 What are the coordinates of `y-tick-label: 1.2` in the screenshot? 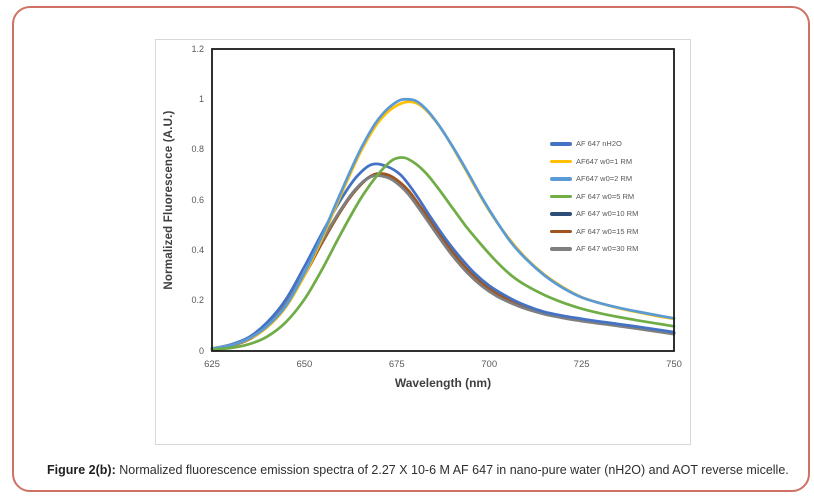 It's located at (197, 48).